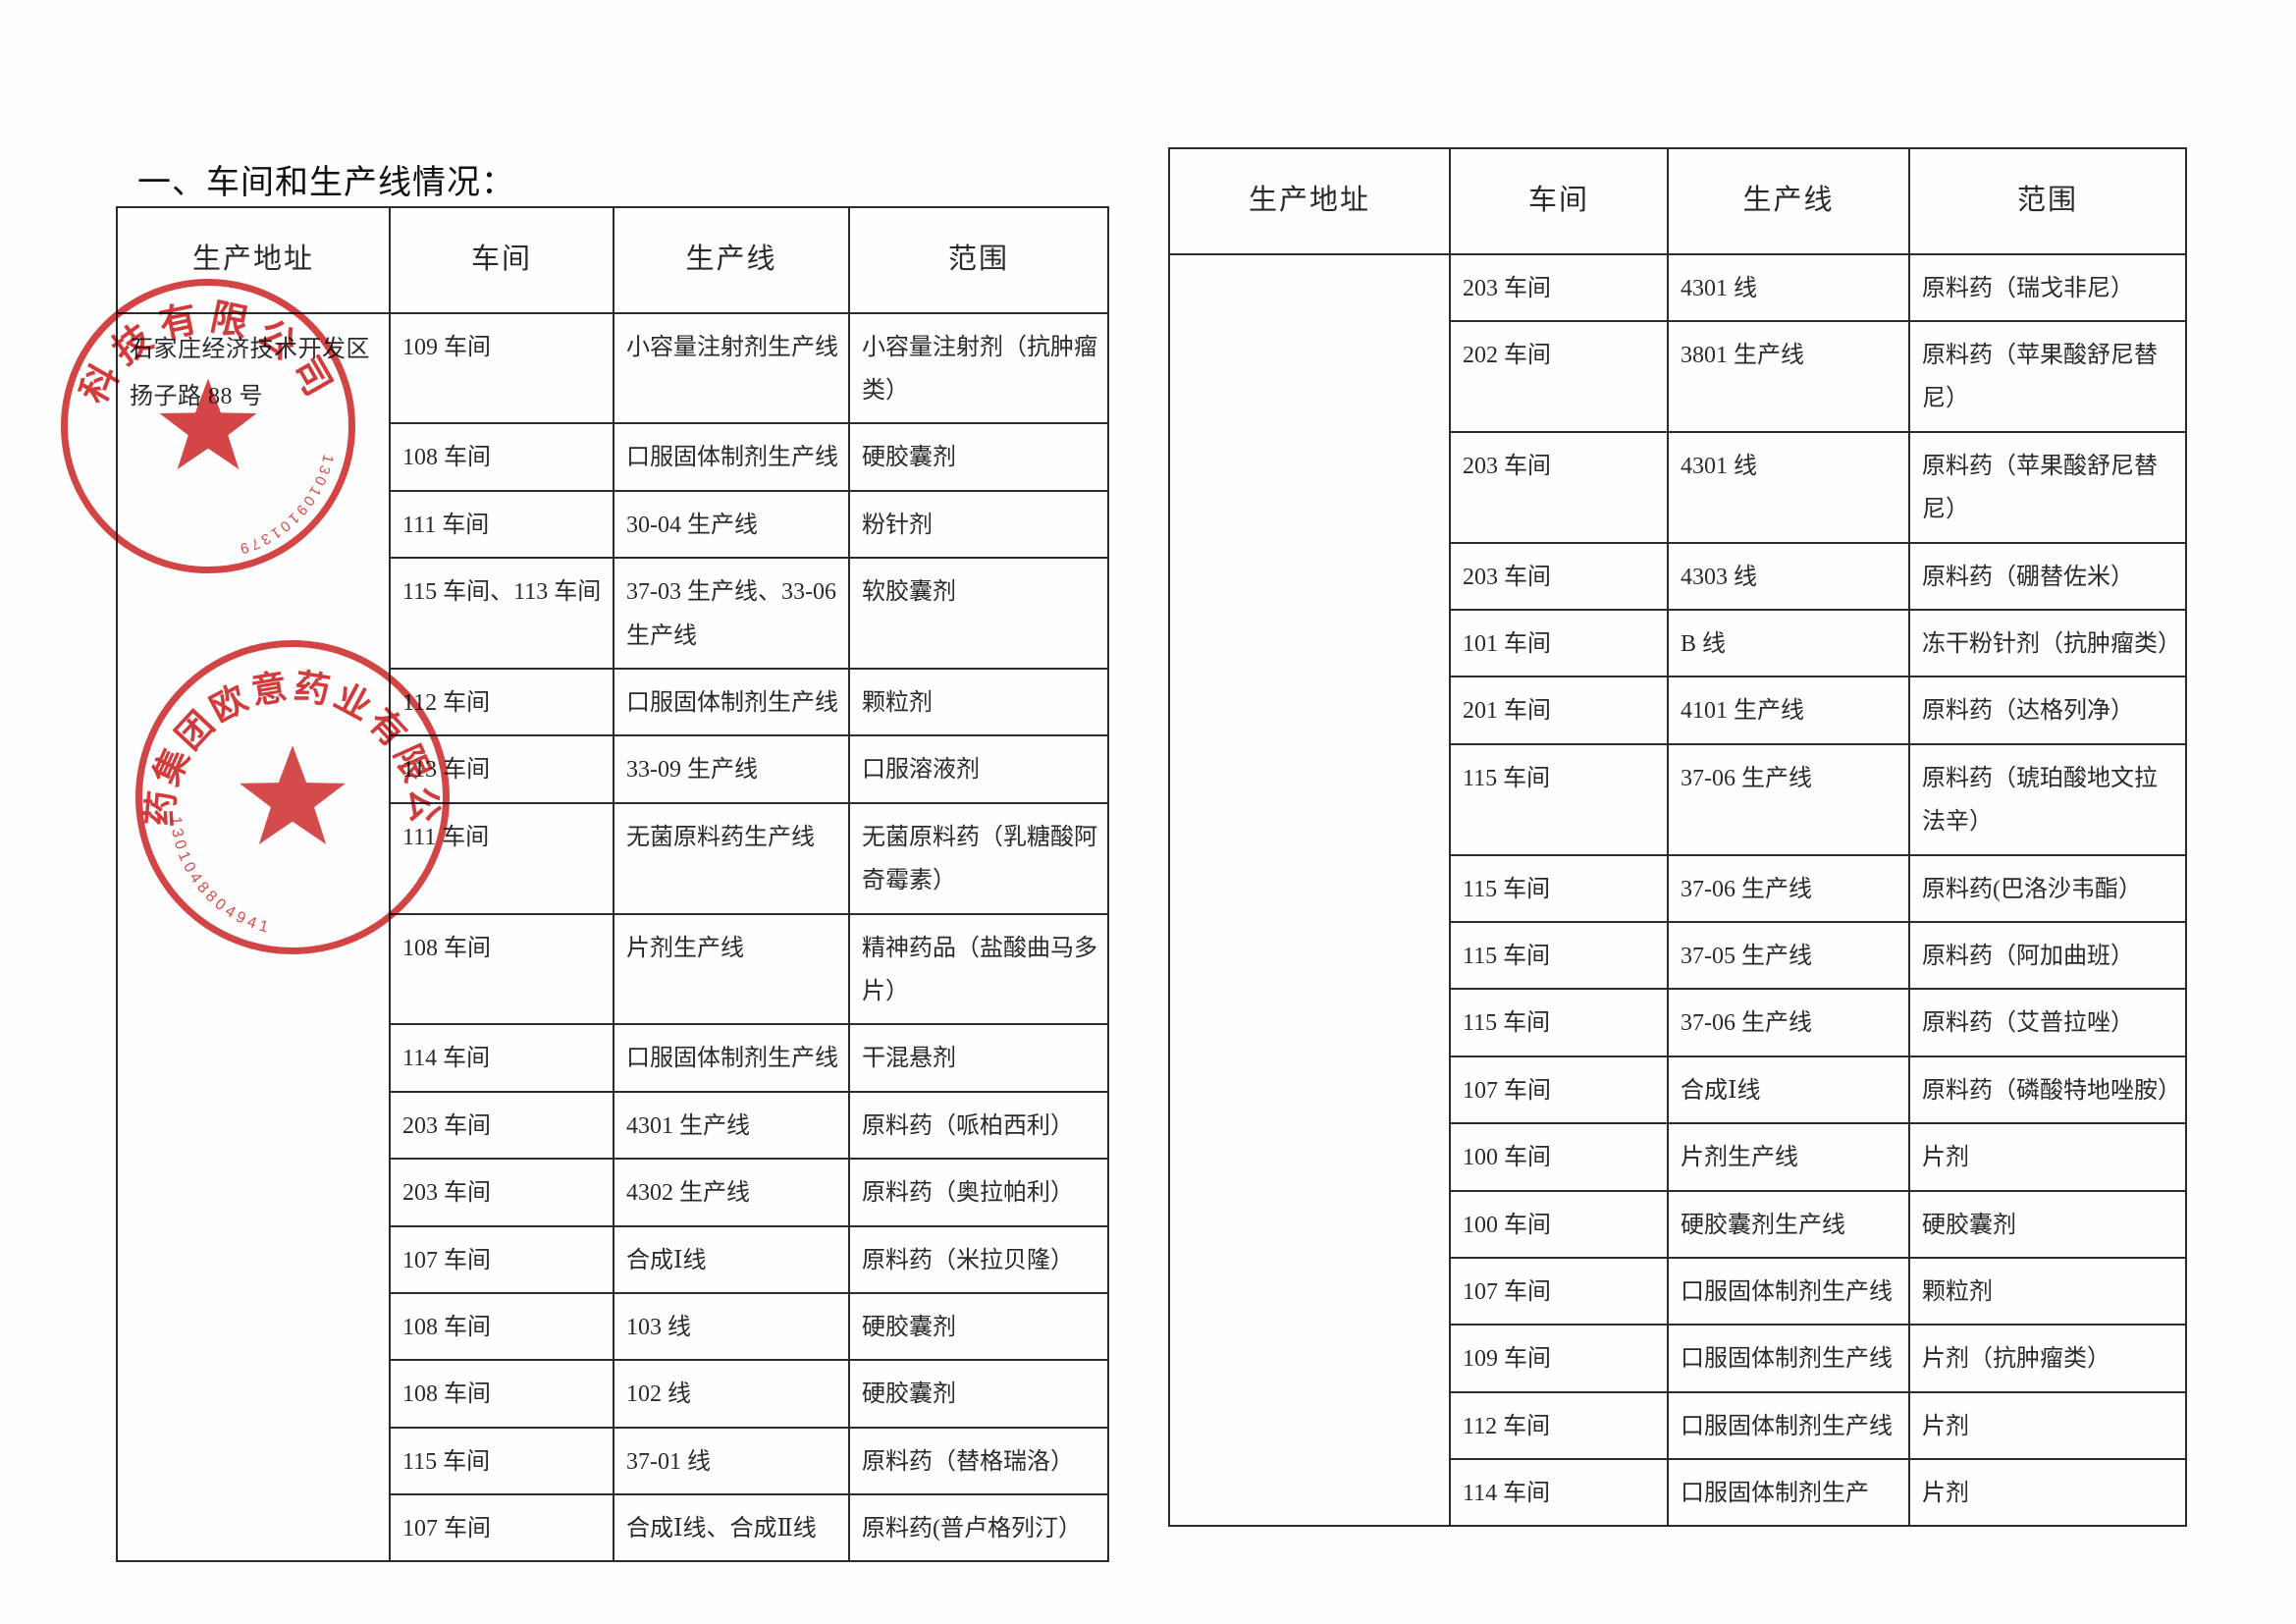 The width and height of the screenshot is (2296, 1624). Describe the element at coordinates (1788, 576) in the screenshot. I see `cell-production-line: 4303 线` at that location.